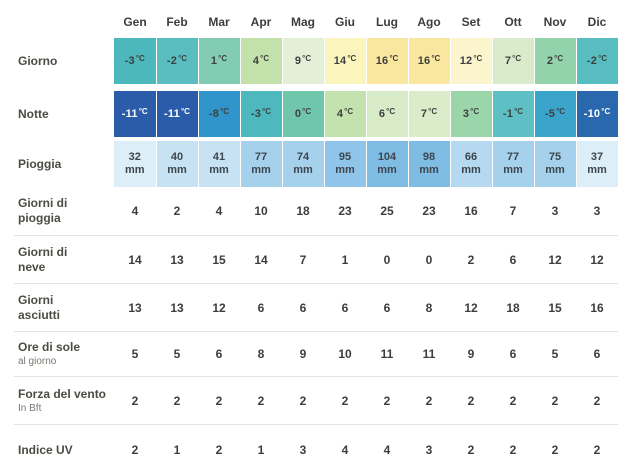  What do you see at coordinates (64, 307) in the screenshot?
I see `row-label-dry-days: Giorni asciutti` at bounding box center [64, 307].